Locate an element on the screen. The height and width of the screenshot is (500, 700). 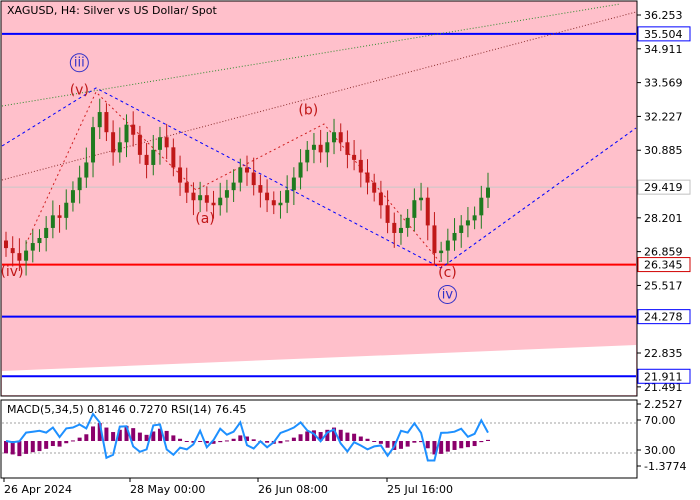
price-axis-label: 28.201 is located at coordinates (663, 218).